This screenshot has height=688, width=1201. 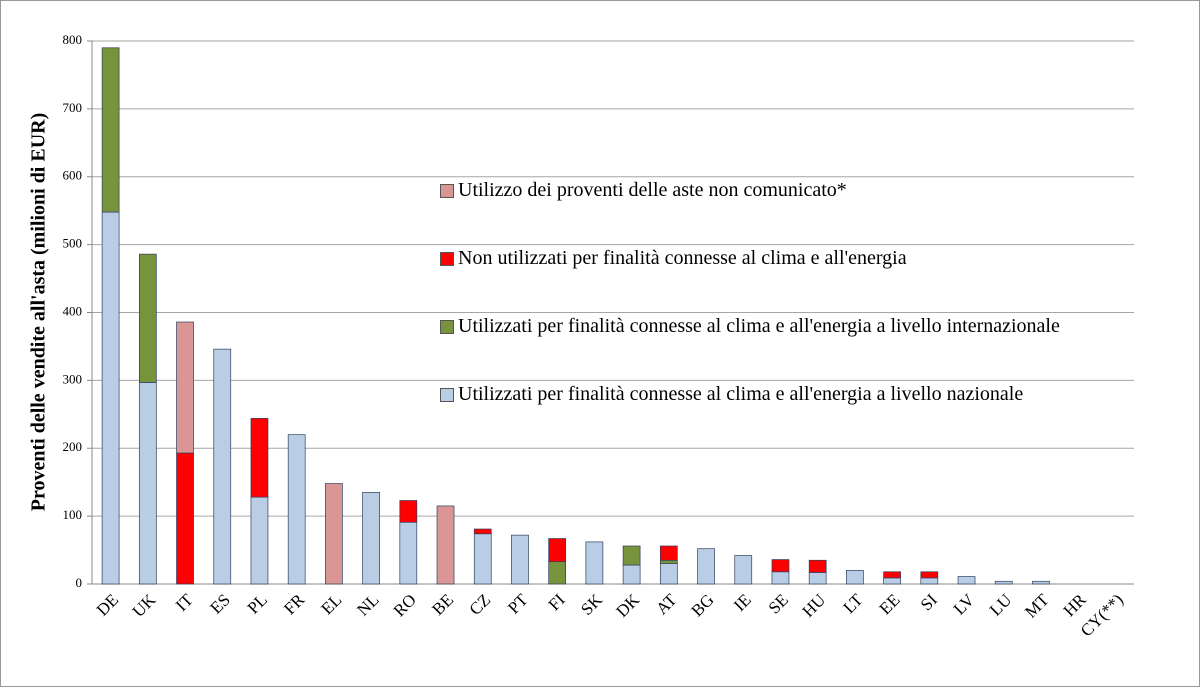 I want to click on x-tick-label: SK, so click(x=591, y=604).